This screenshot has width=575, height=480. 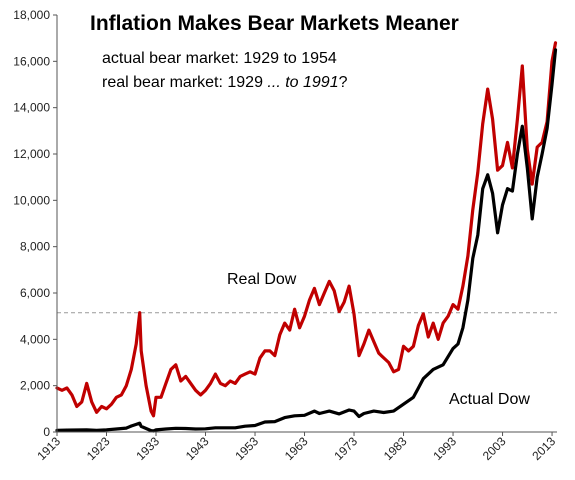 I want to click on y-tick-label: 8,000, so click(x=35, y=247).